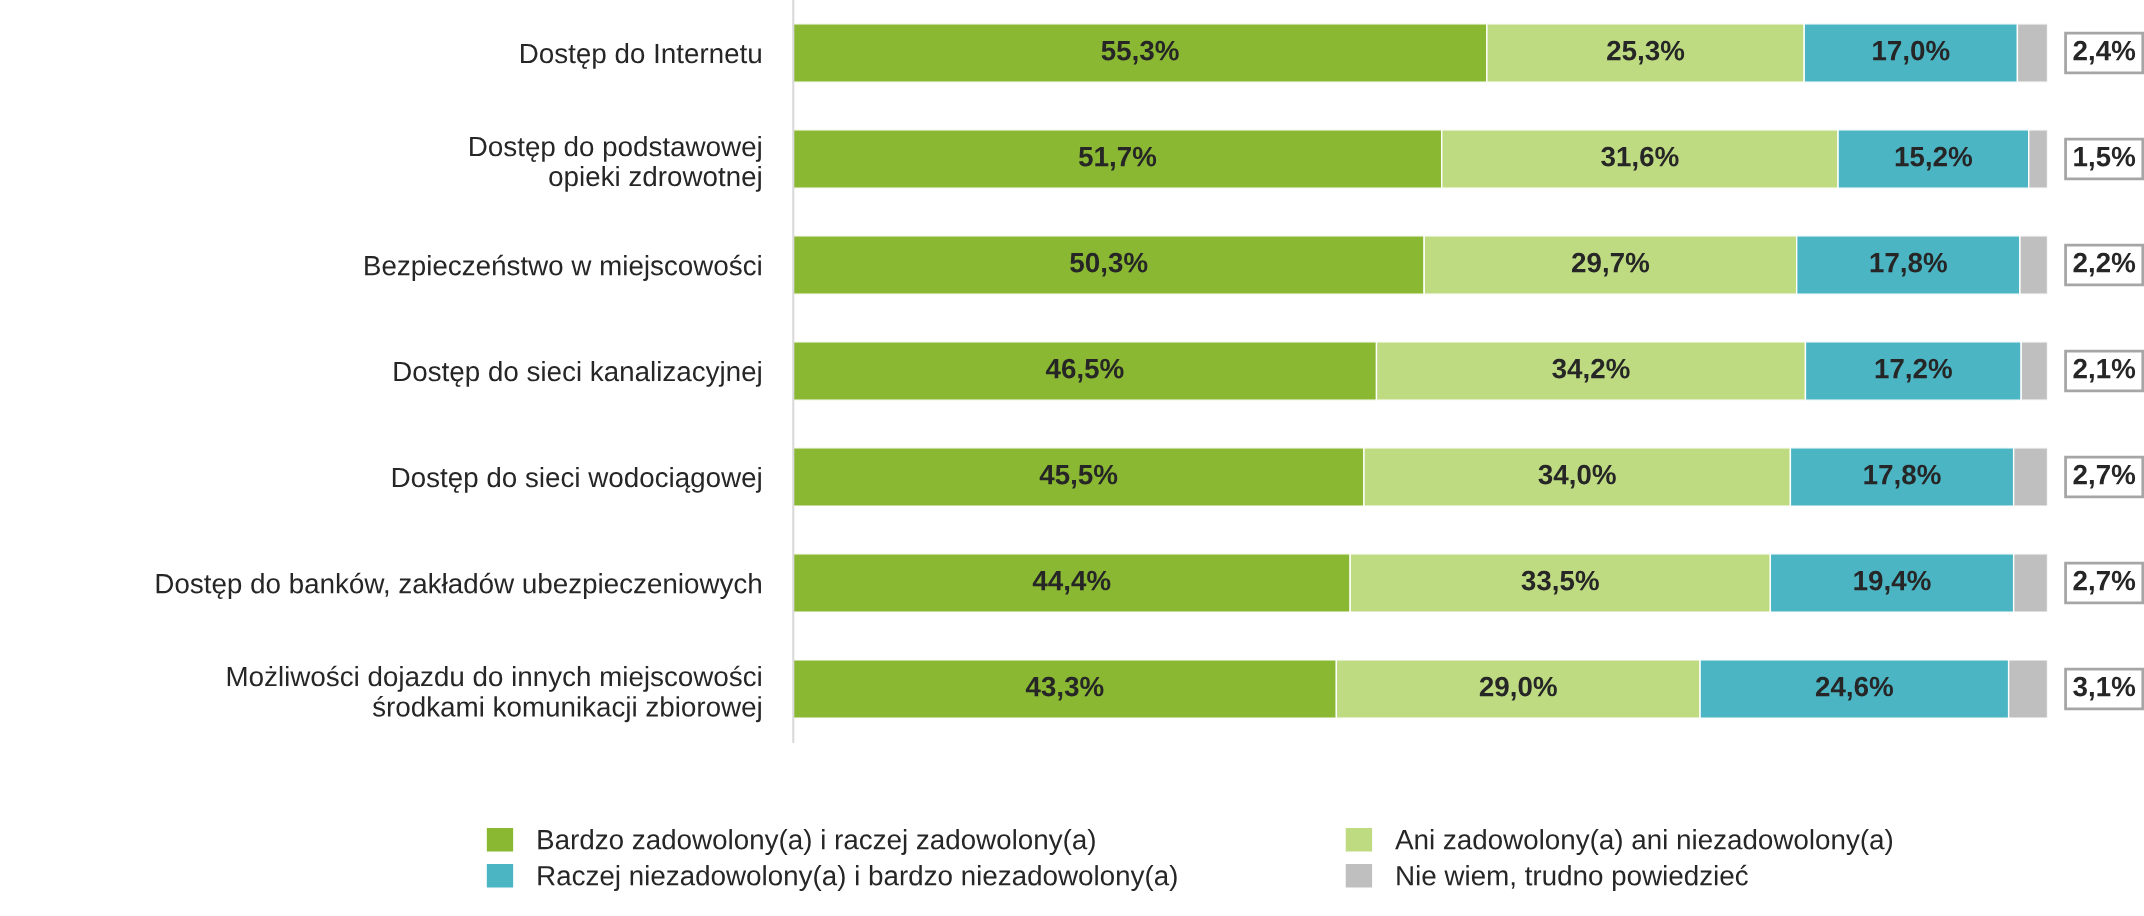  I want to click on data-label: 1,5%, so click(2105, 158).